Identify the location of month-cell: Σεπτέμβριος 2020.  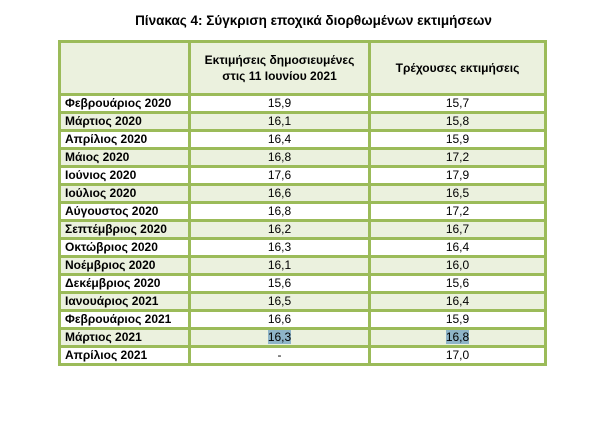
(124, 229).